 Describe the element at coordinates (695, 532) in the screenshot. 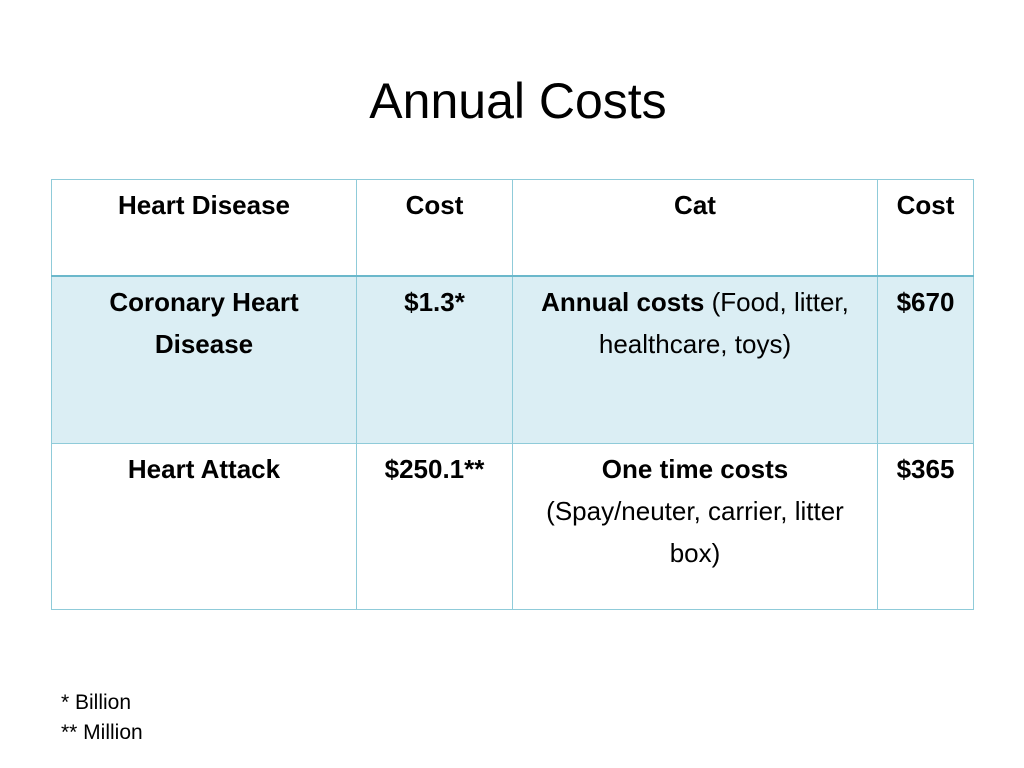

I see `cat-item-detail: (Spay/neuter, carrier, litter box)` at that location.